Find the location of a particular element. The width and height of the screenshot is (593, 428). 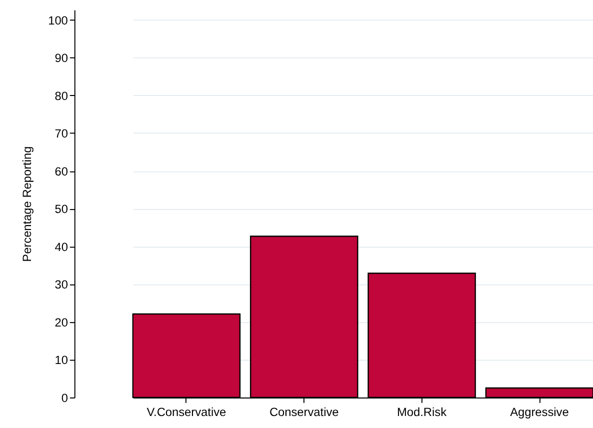

y-tick-label: 10 is located at coordinates (61, 360).